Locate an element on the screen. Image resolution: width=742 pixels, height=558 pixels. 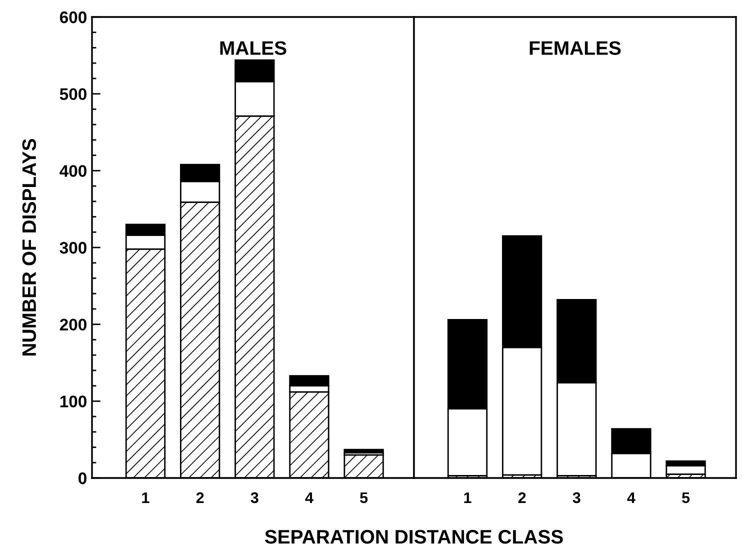
y-tick-label: 400 is located at coordinates (73, 171).